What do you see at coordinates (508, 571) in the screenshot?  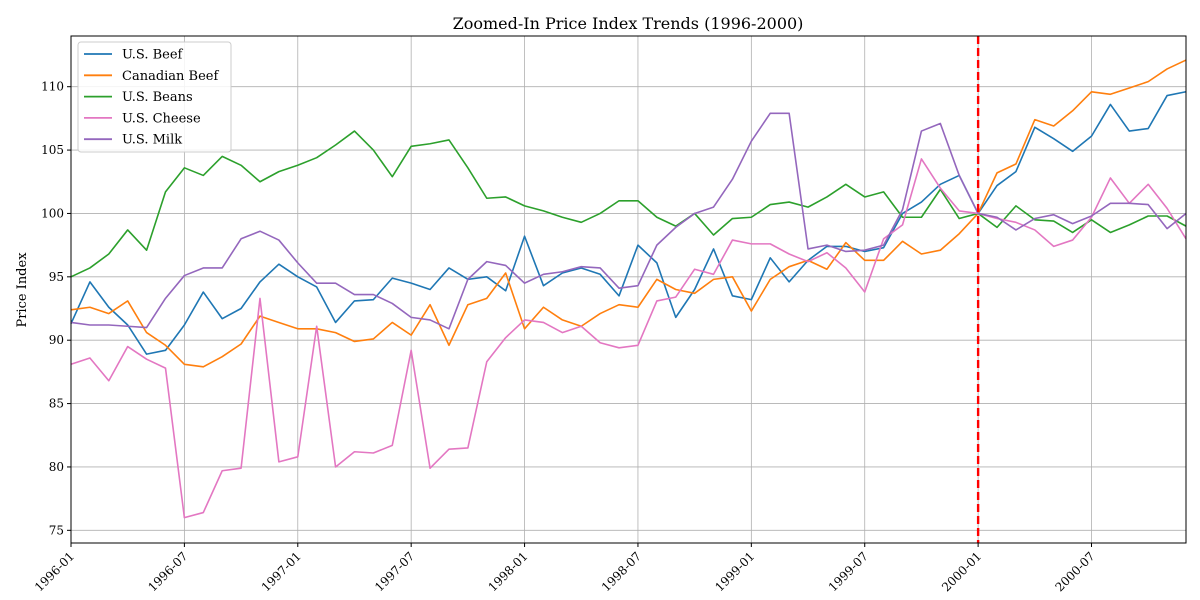 I see `x-tick-label: 1998-01` at bounding box center [508, 571].